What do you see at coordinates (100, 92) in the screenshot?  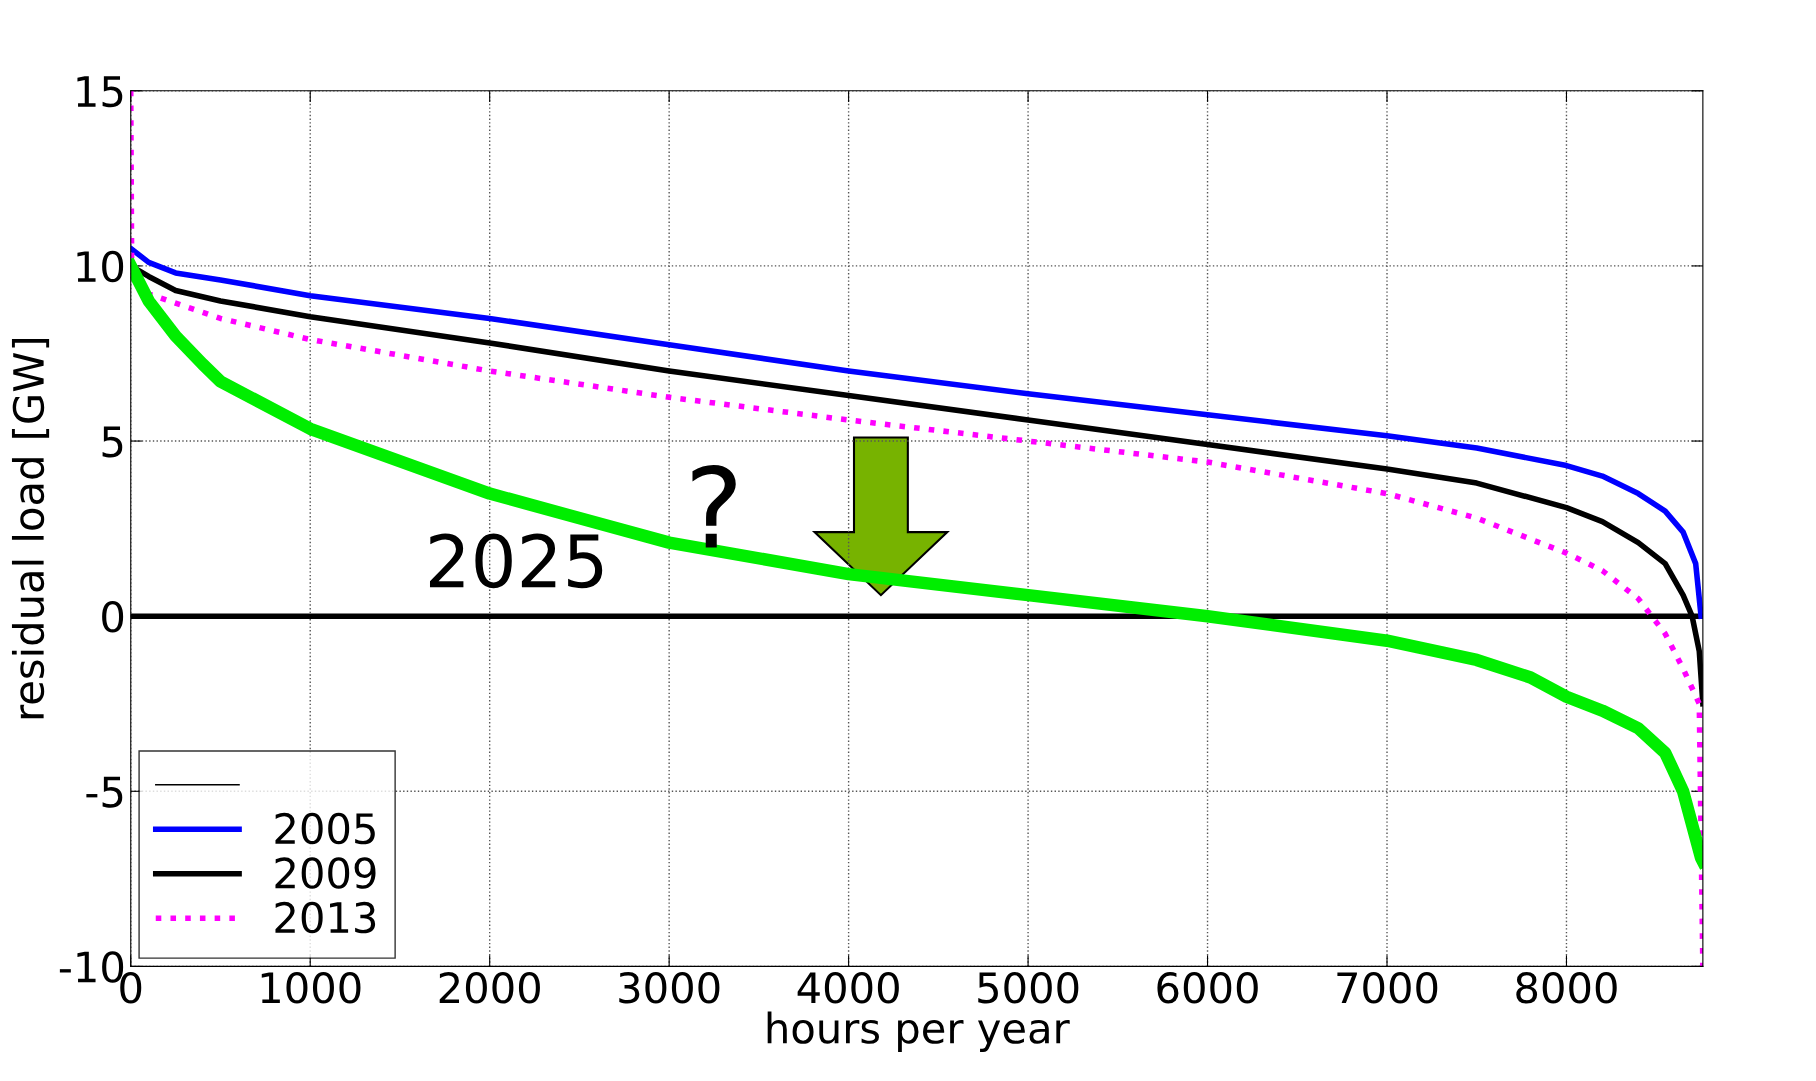 I see `y-tick-label: 15` at bounding box center [100, 92].